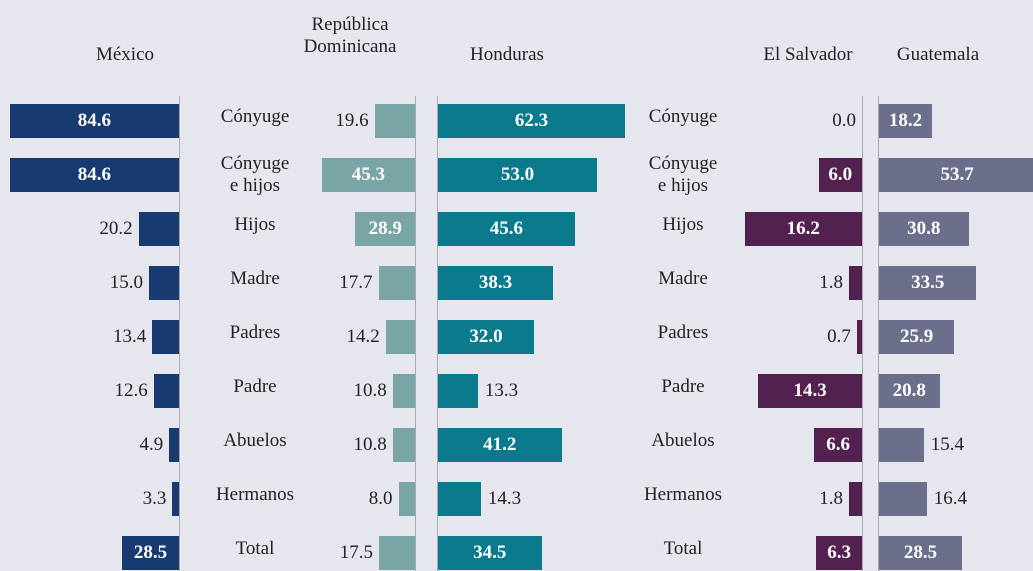 This screenshot has width=1033, height=571. I want to click on value-label: 53.0, so click(517, 174).